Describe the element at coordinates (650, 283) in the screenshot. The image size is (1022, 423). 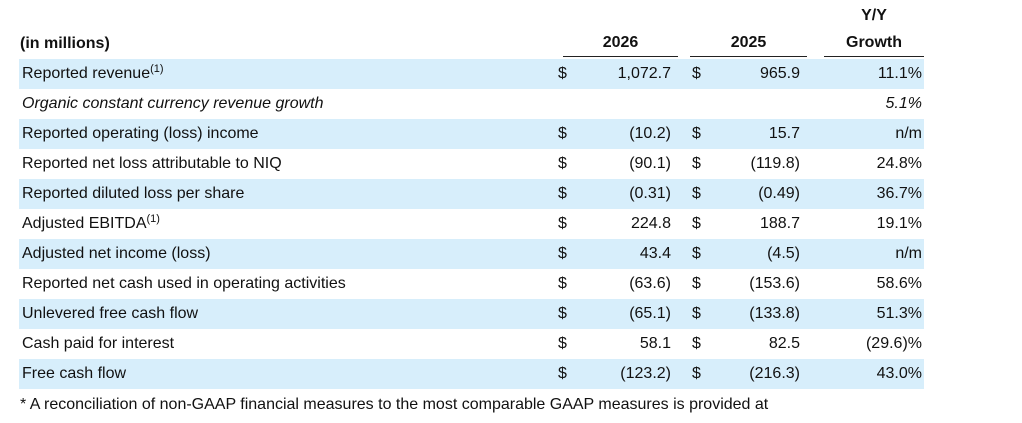
I see `value-2026: (63.6)` at that location.